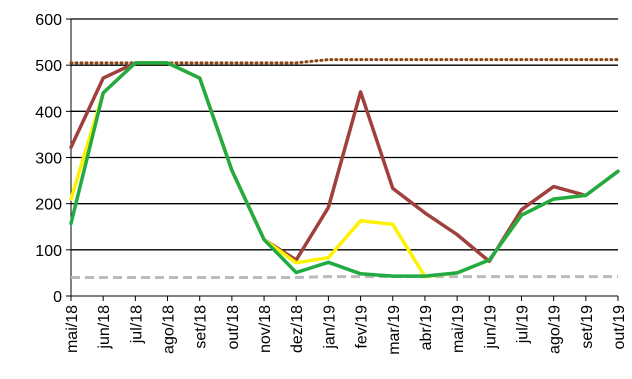  I want to click on x-tick-label: jan/19, so click(329, 327).